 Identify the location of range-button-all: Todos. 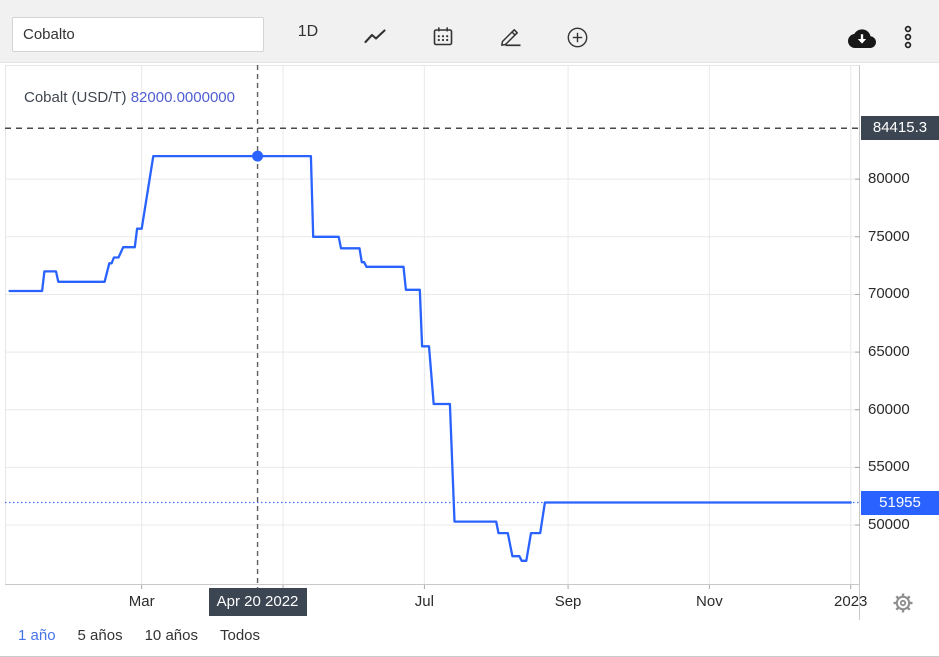
(240, 635).